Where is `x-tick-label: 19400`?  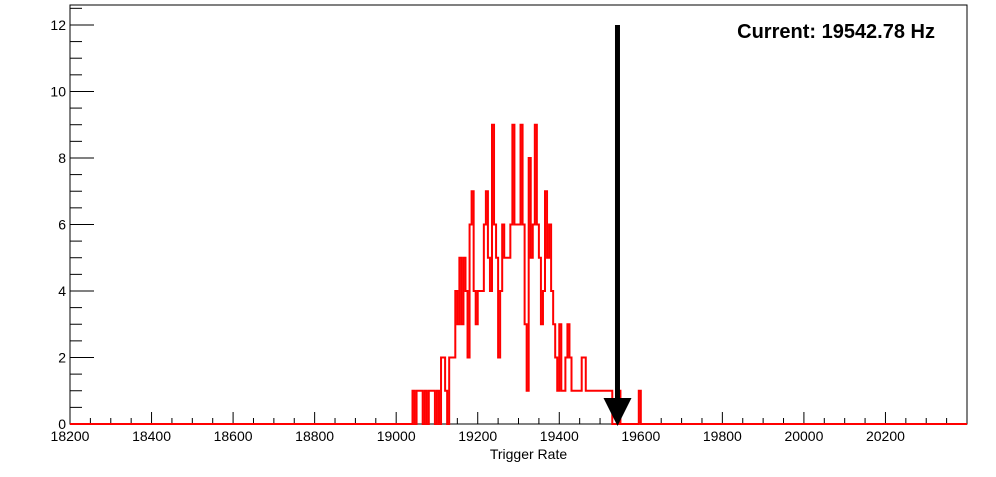
x-tick-label: 19400 is located at coordinates (559, 436).